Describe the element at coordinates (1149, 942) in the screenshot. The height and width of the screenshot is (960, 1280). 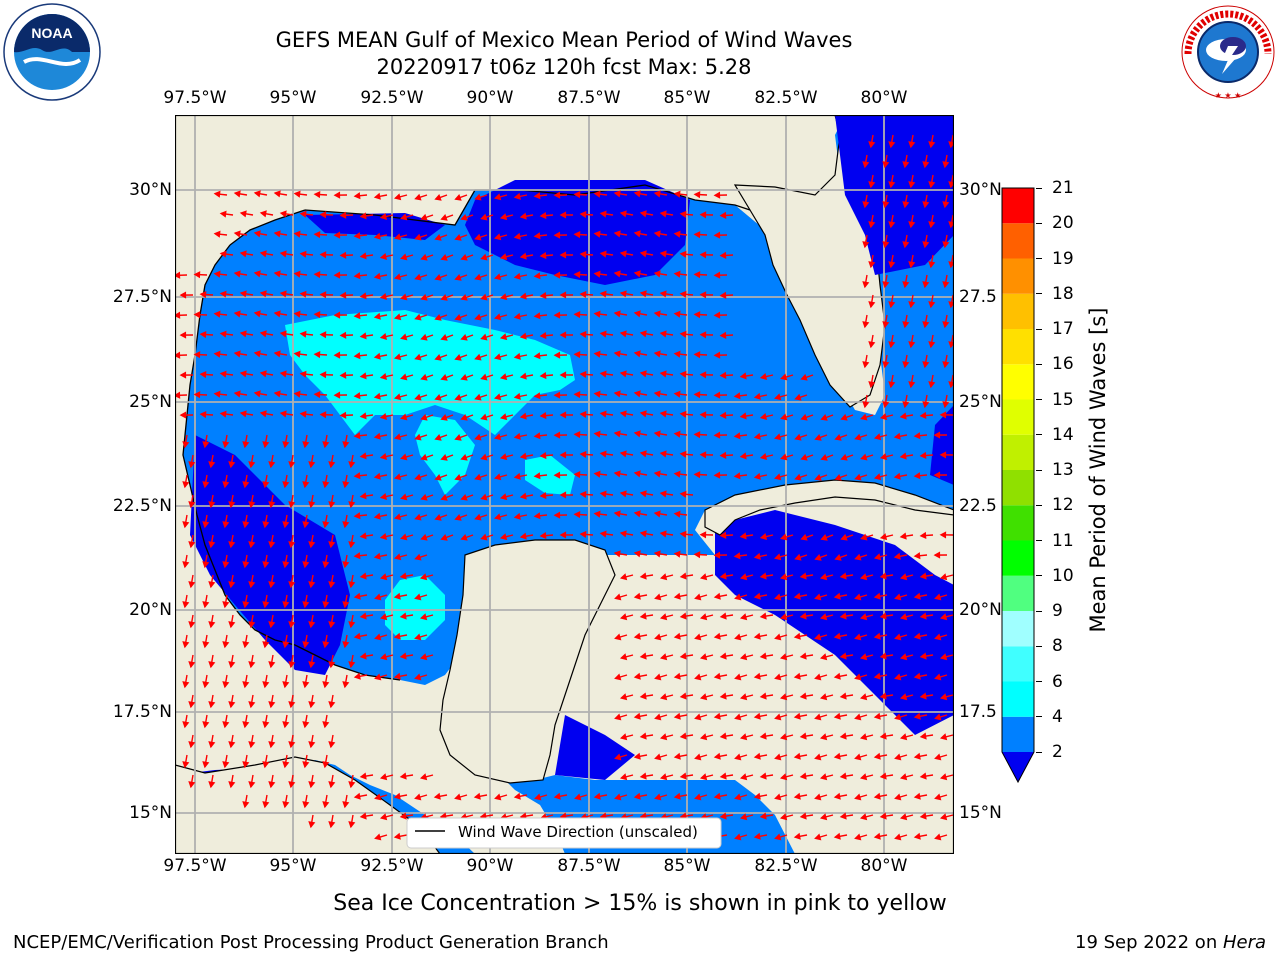
I see `footer-date-text: 19 Sep 2022 on` at that location.